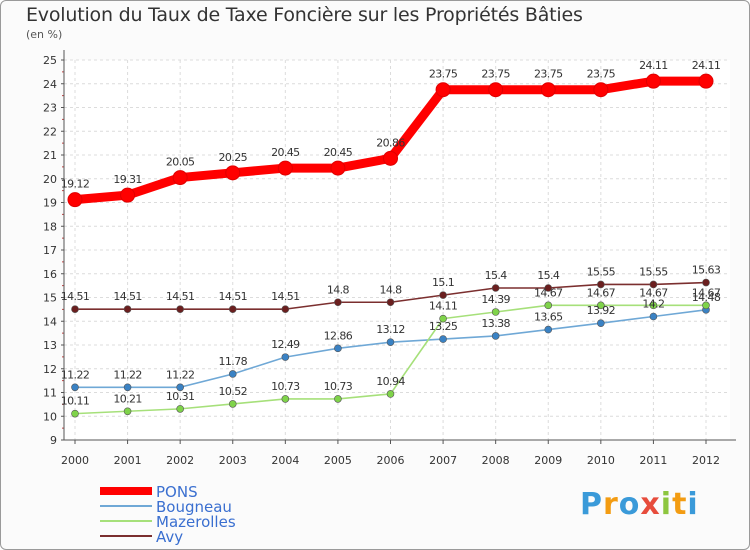  Describe the element at coordinates (611, 504) in the screenshot. I see `logo-letter: r` at that location.